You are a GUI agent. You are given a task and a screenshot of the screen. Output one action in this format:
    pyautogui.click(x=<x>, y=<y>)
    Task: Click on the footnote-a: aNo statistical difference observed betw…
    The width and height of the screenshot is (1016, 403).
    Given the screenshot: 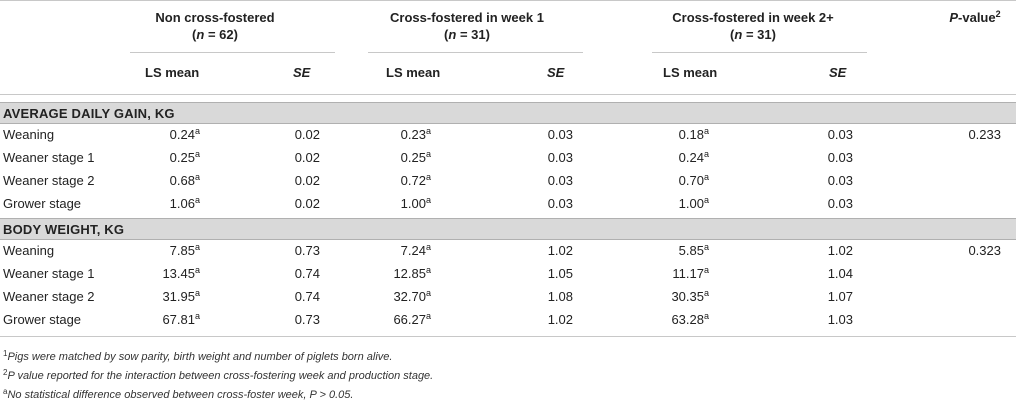 What is the action you would take?
    pyautogui.click(x=178, y=394)
    